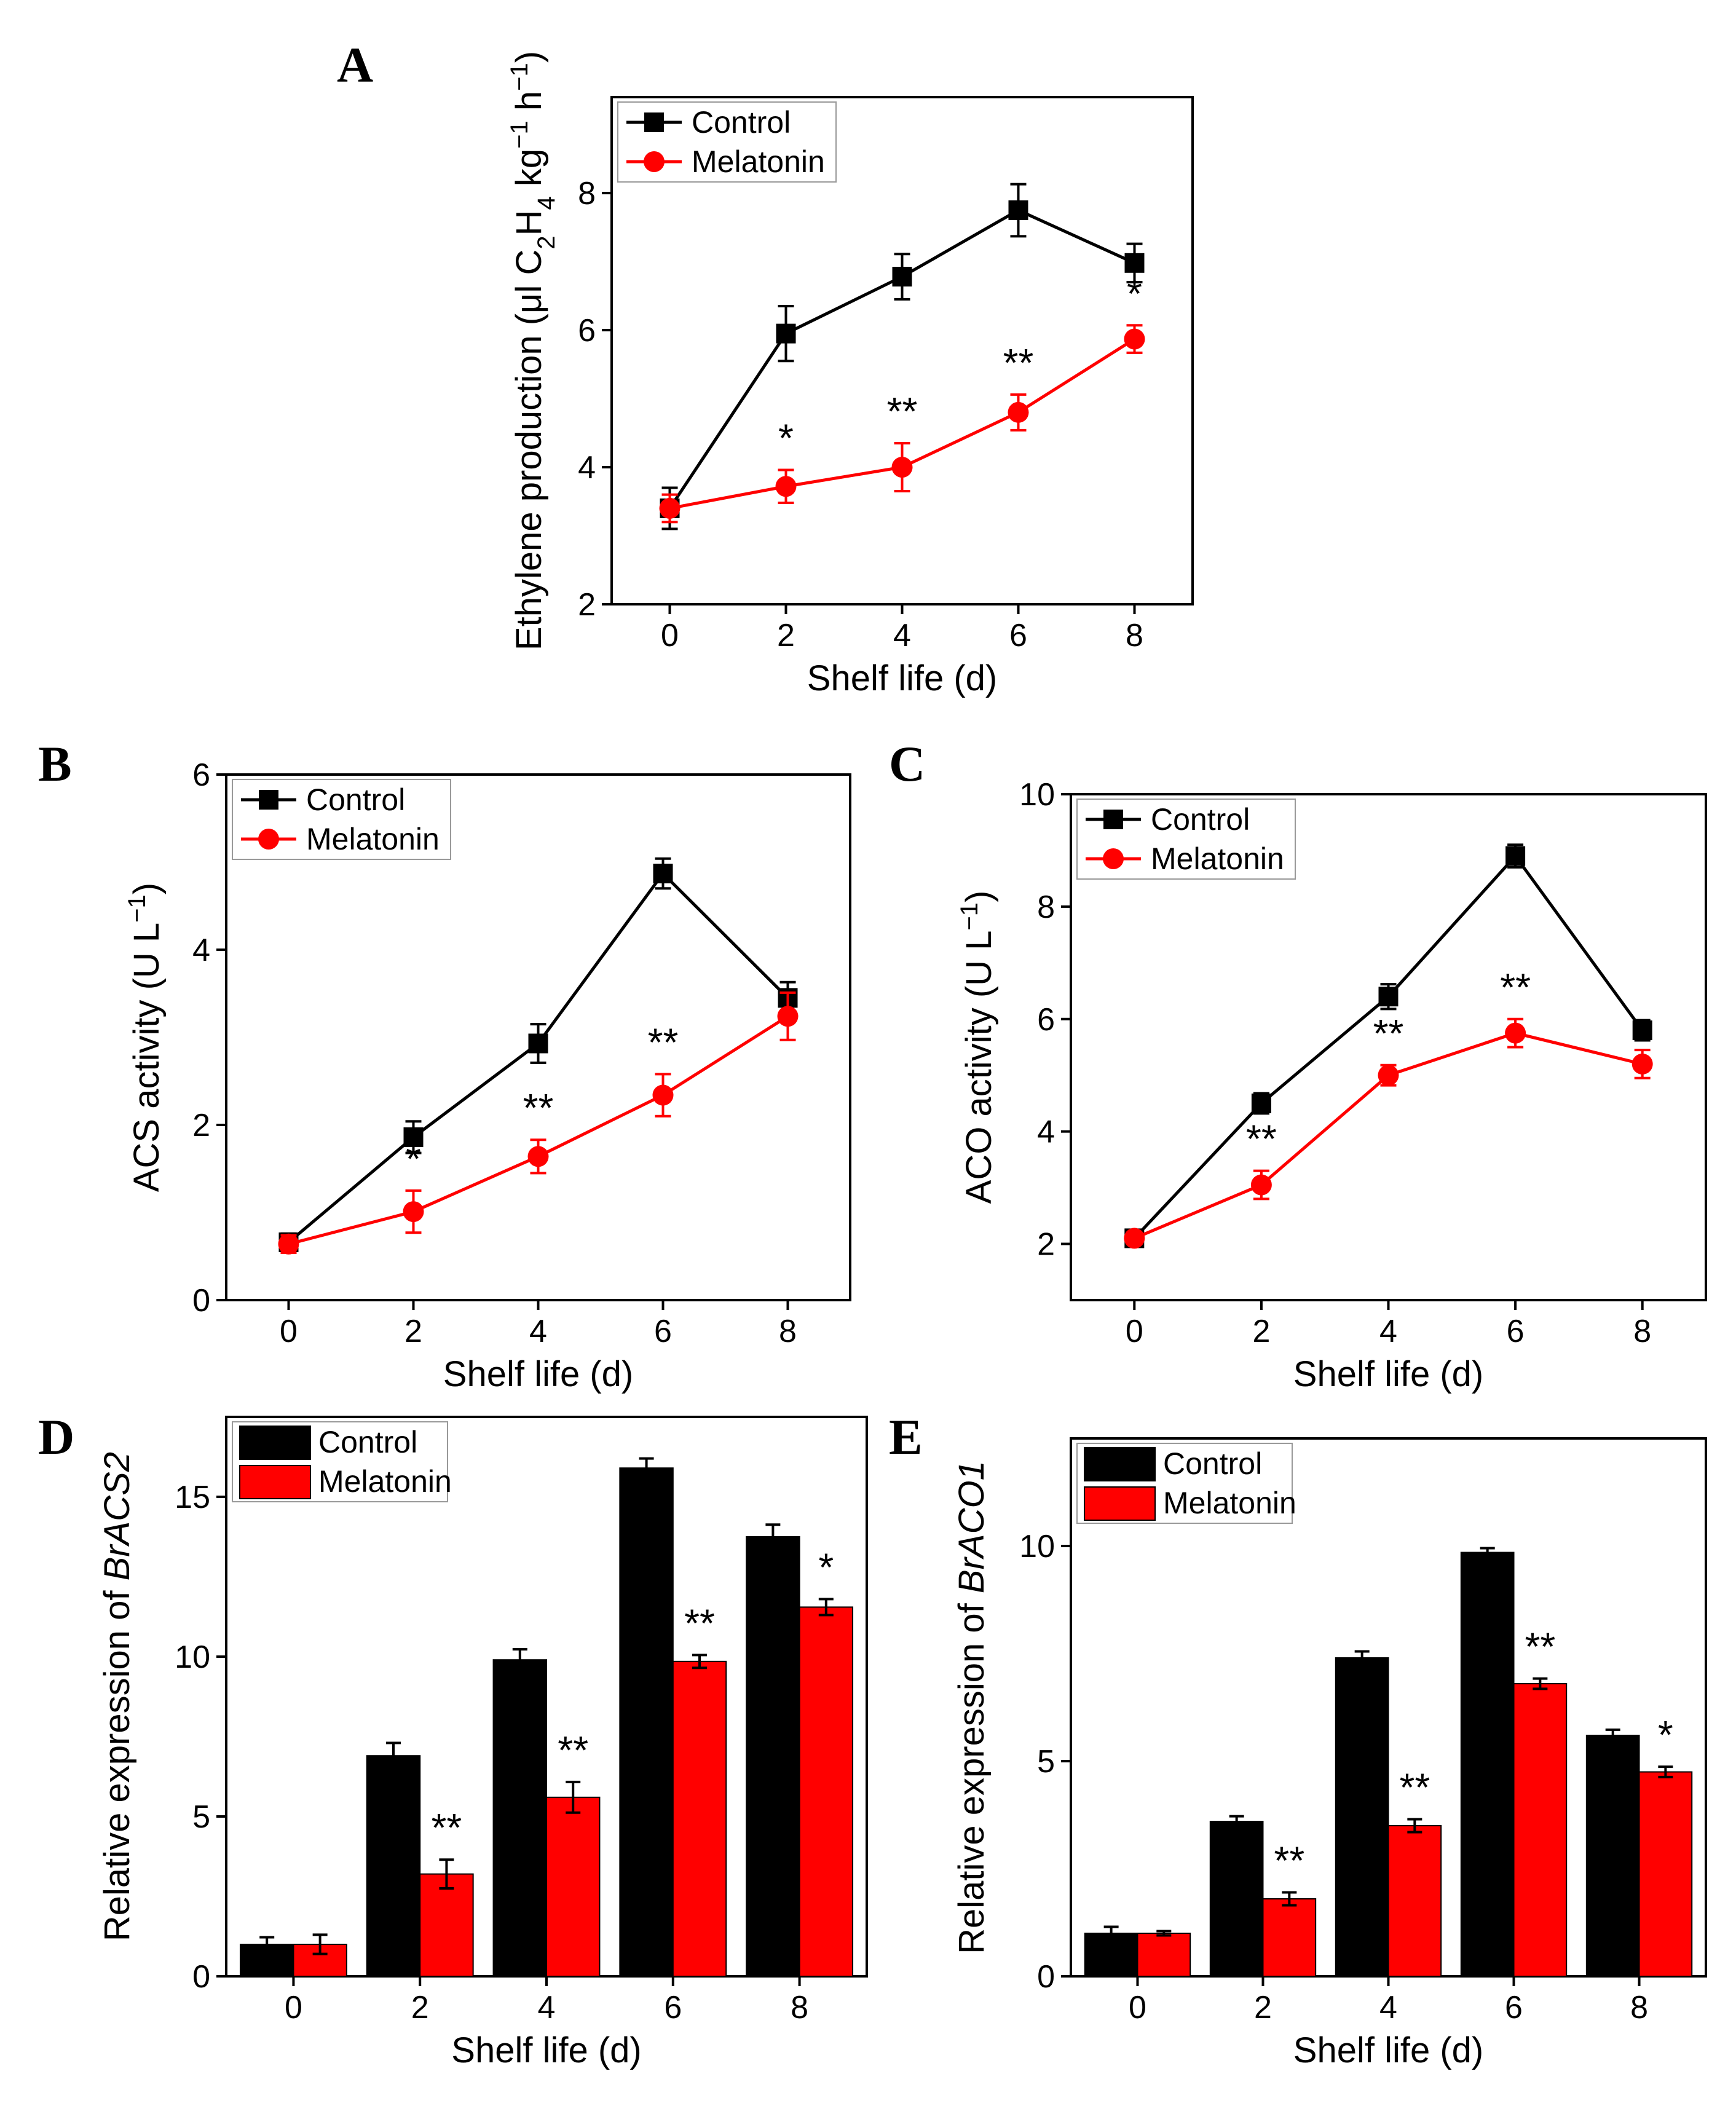  I want to click on y-axis-label-part: h, so click(529, 105).